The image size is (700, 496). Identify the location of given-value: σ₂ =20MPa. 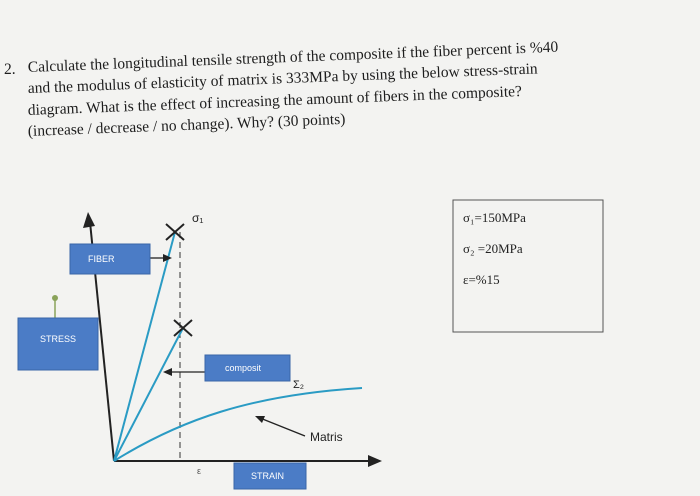
(493, 248).